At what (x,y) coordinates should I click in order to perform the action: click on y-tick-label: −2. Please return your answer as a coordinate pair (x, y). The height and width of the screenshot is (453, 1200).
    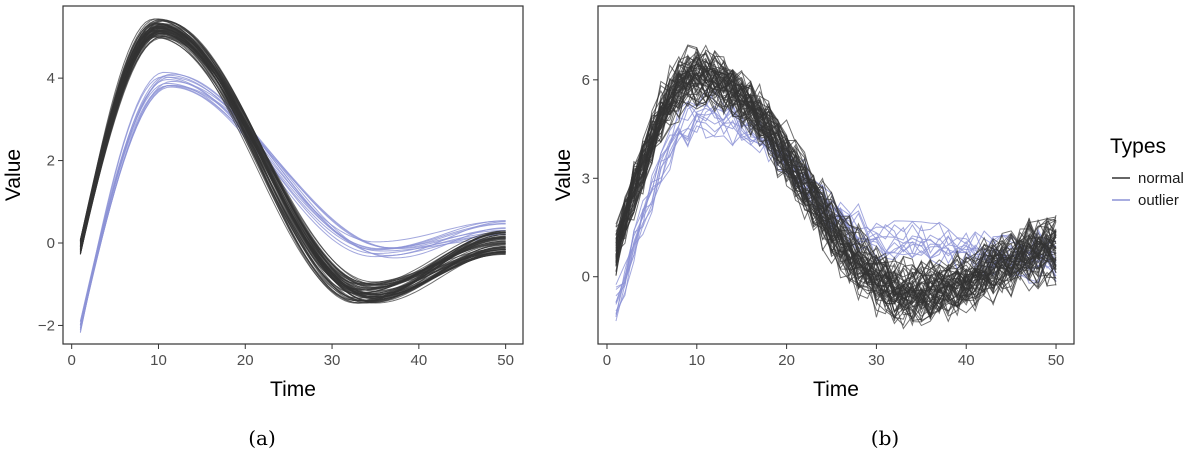
    Looking at the image, I should click on (46, 325).